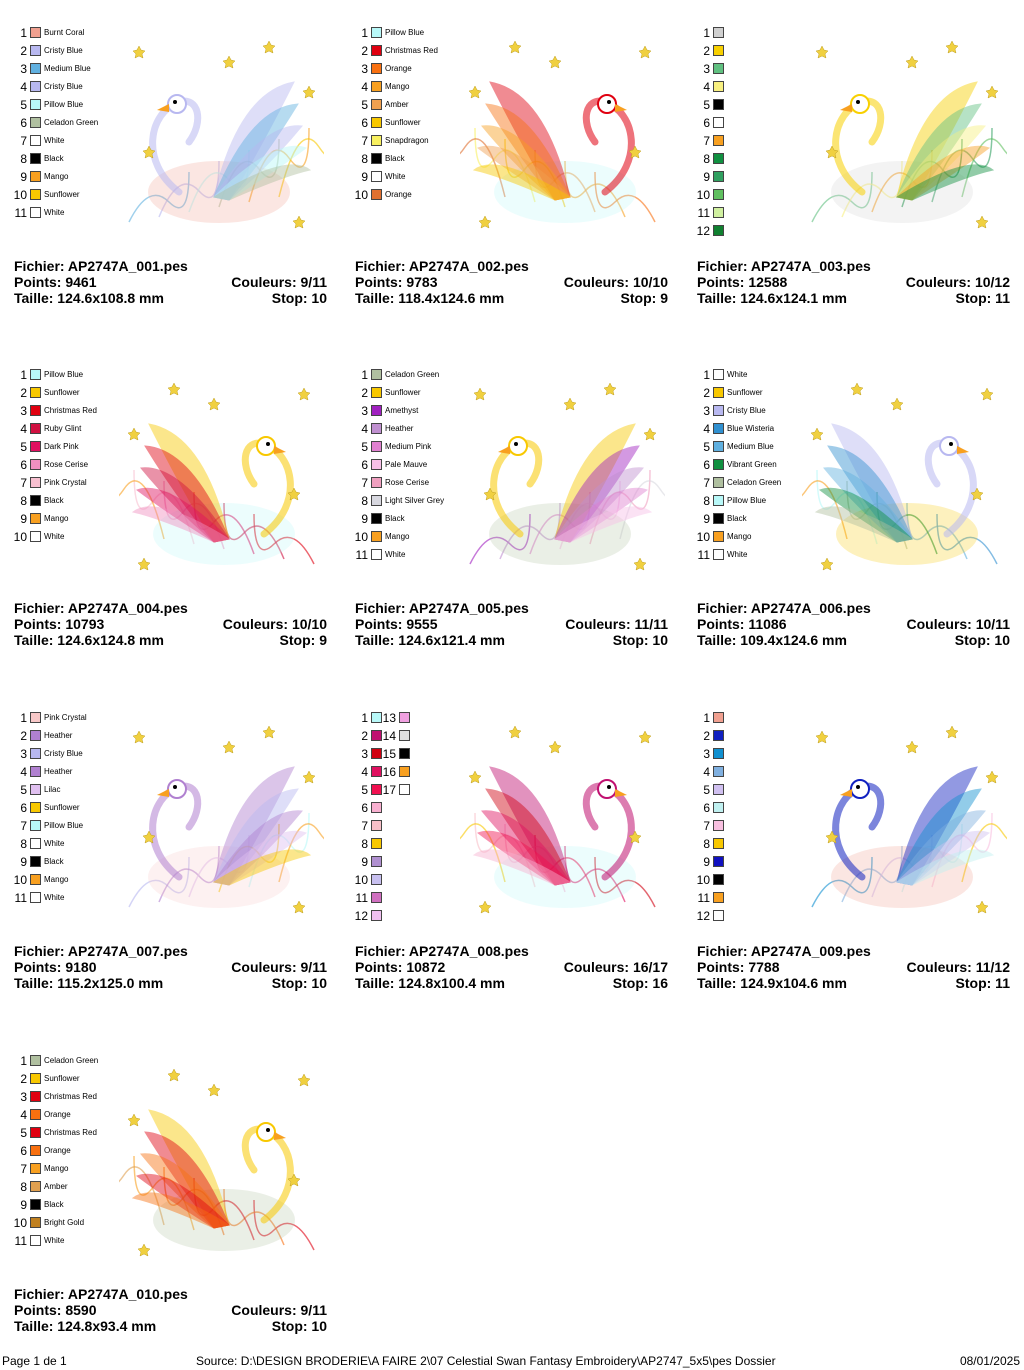 This screenshot has height=1370, width=1024. Describe the element at coordinates (751, 428) in the screenshot. I see `color-name: Blue Wisteria` at that location.